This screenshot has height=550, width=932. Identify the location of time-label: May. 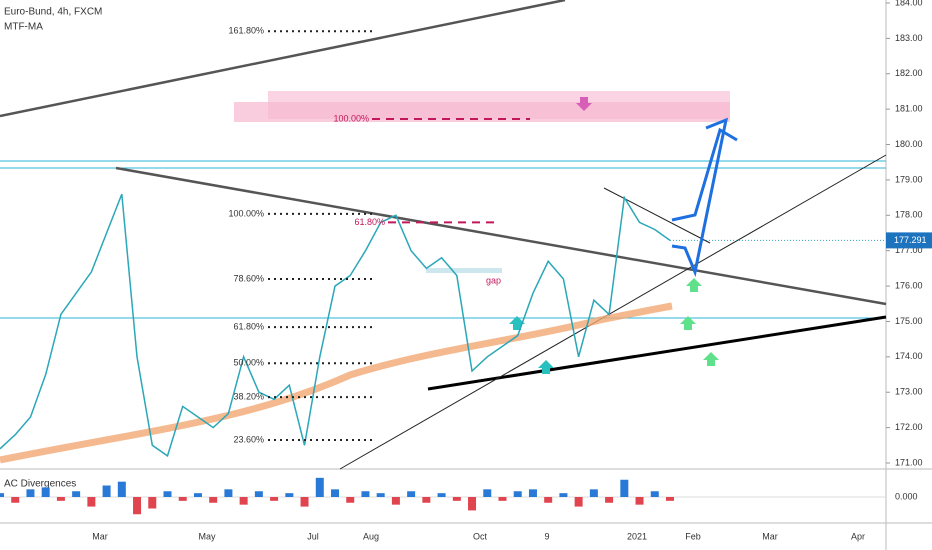
(207, 536).